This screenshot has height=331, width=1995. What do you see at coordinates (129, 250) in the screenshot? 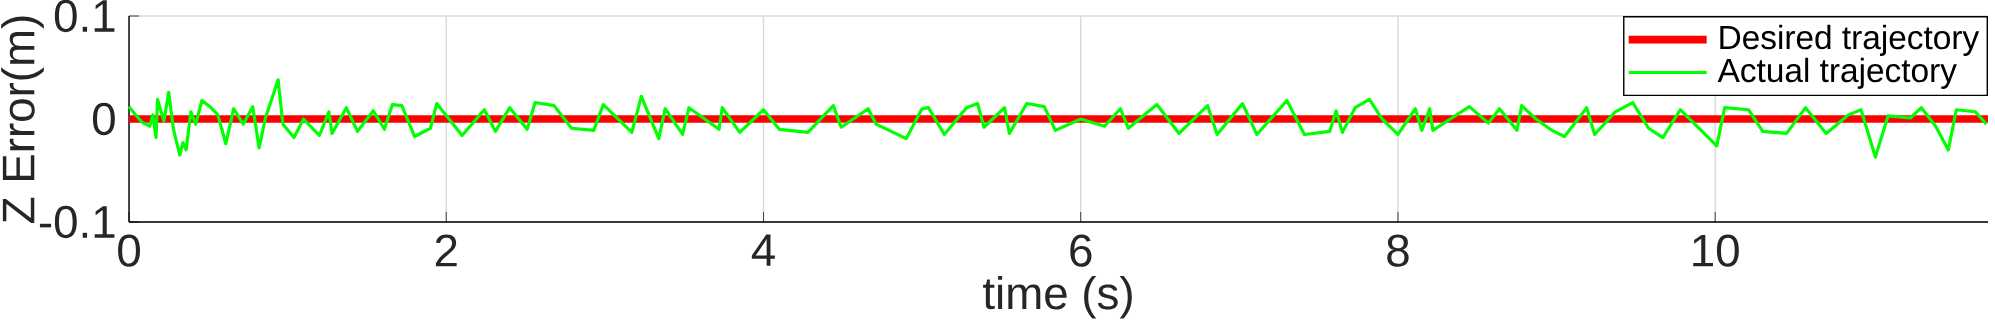
I see `x-tick-label: 0` at bounding box center [129, 250].